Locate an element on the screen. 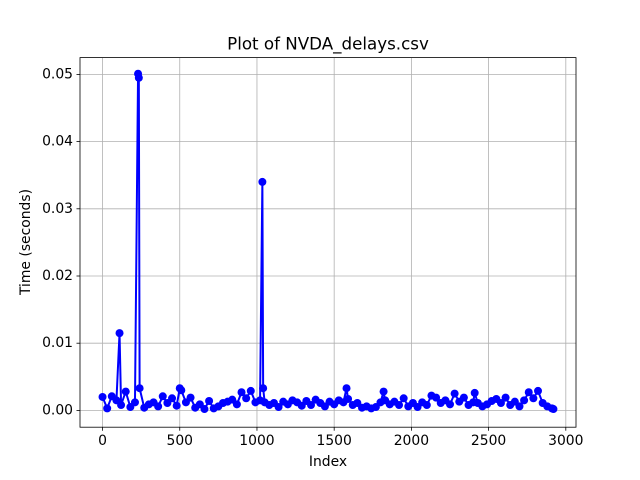 The image size is (640, 480). y-tick-label: 0.02 is located at coordinates (57, 276).